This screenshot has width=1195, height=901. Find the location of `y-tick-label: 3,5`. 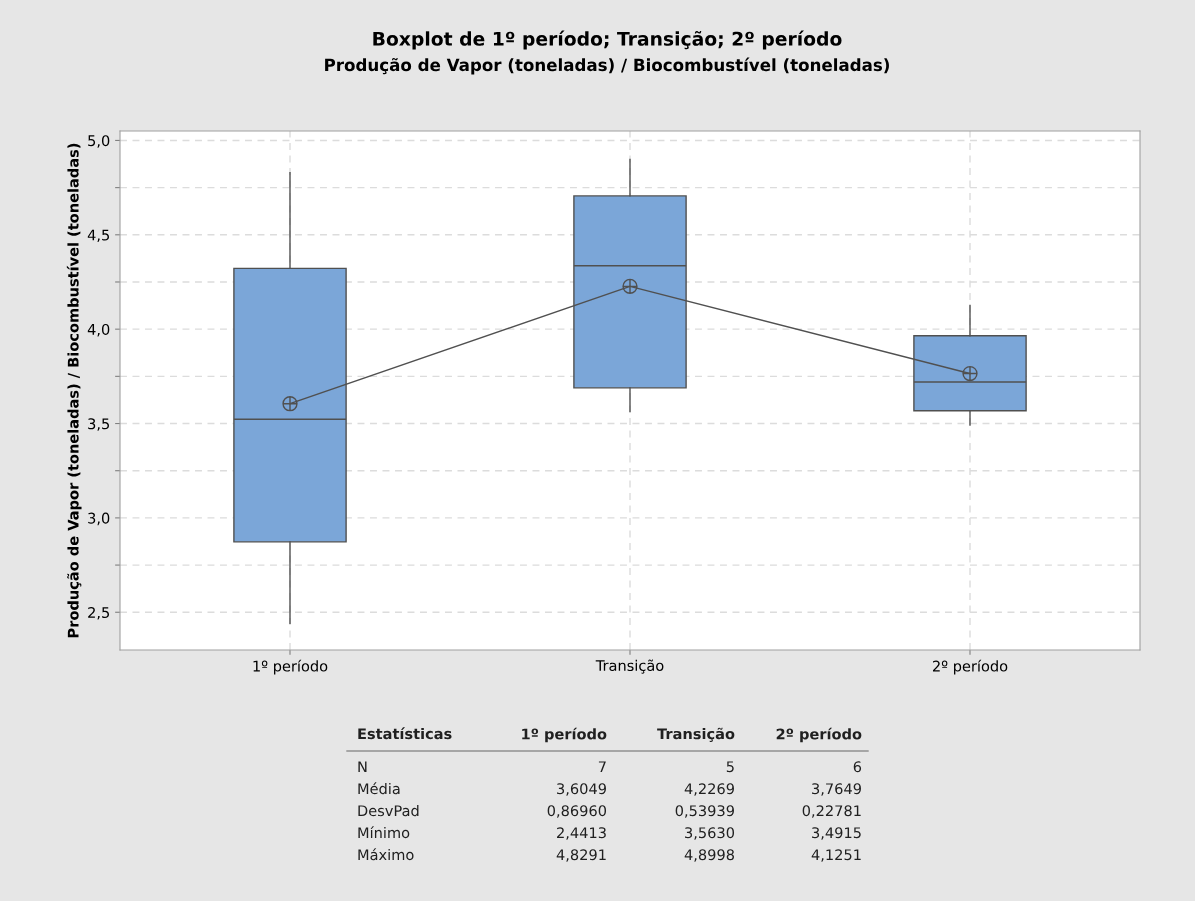

y-tick-label: 3,5 is located at coordinates (98, 424).